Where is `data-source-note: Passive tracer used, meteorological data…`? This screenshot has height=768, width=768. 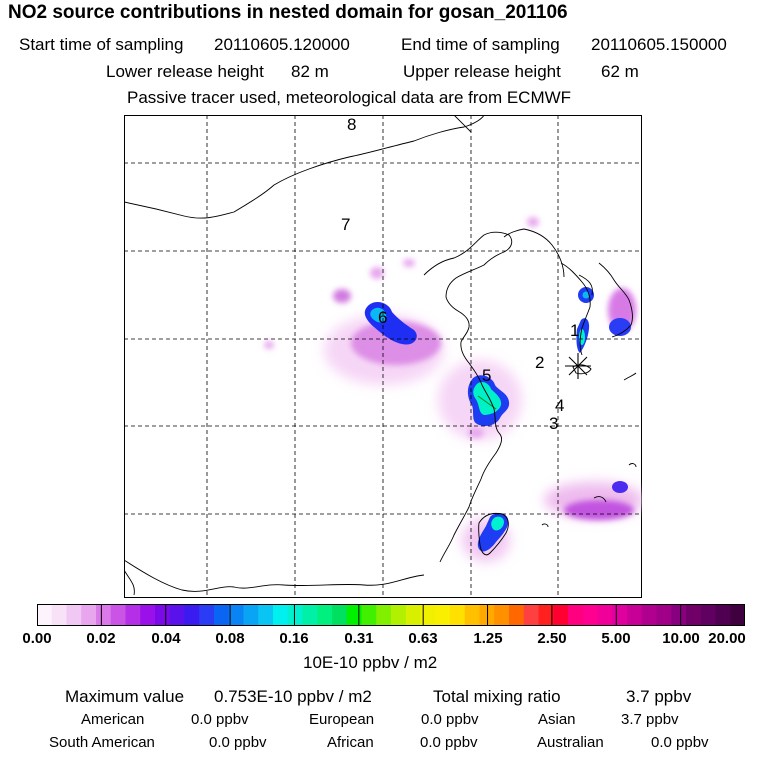
data-source-note: Passive tracer used, meteorological data… is located at coordinates (349, 97).